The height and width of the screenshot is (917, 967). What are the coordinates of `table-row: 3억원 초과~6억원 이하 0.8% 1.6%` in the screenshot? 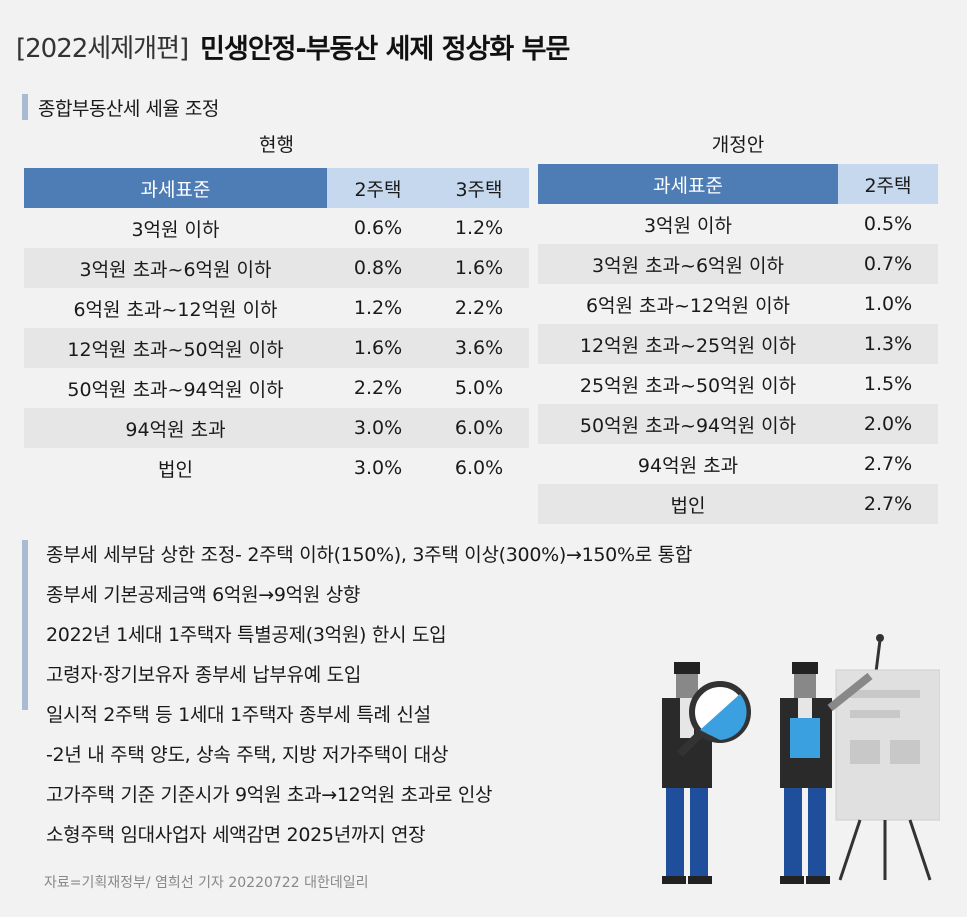 It's located at (276, 268).